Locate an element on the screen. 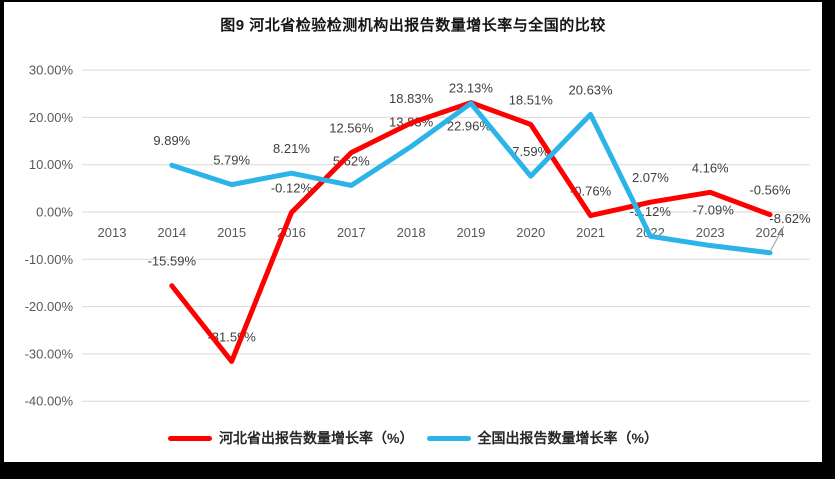 Image resolution: width=835 pixels, height=479 pixels. legend-line-swatch-blue is located at coordinates (448, 438).